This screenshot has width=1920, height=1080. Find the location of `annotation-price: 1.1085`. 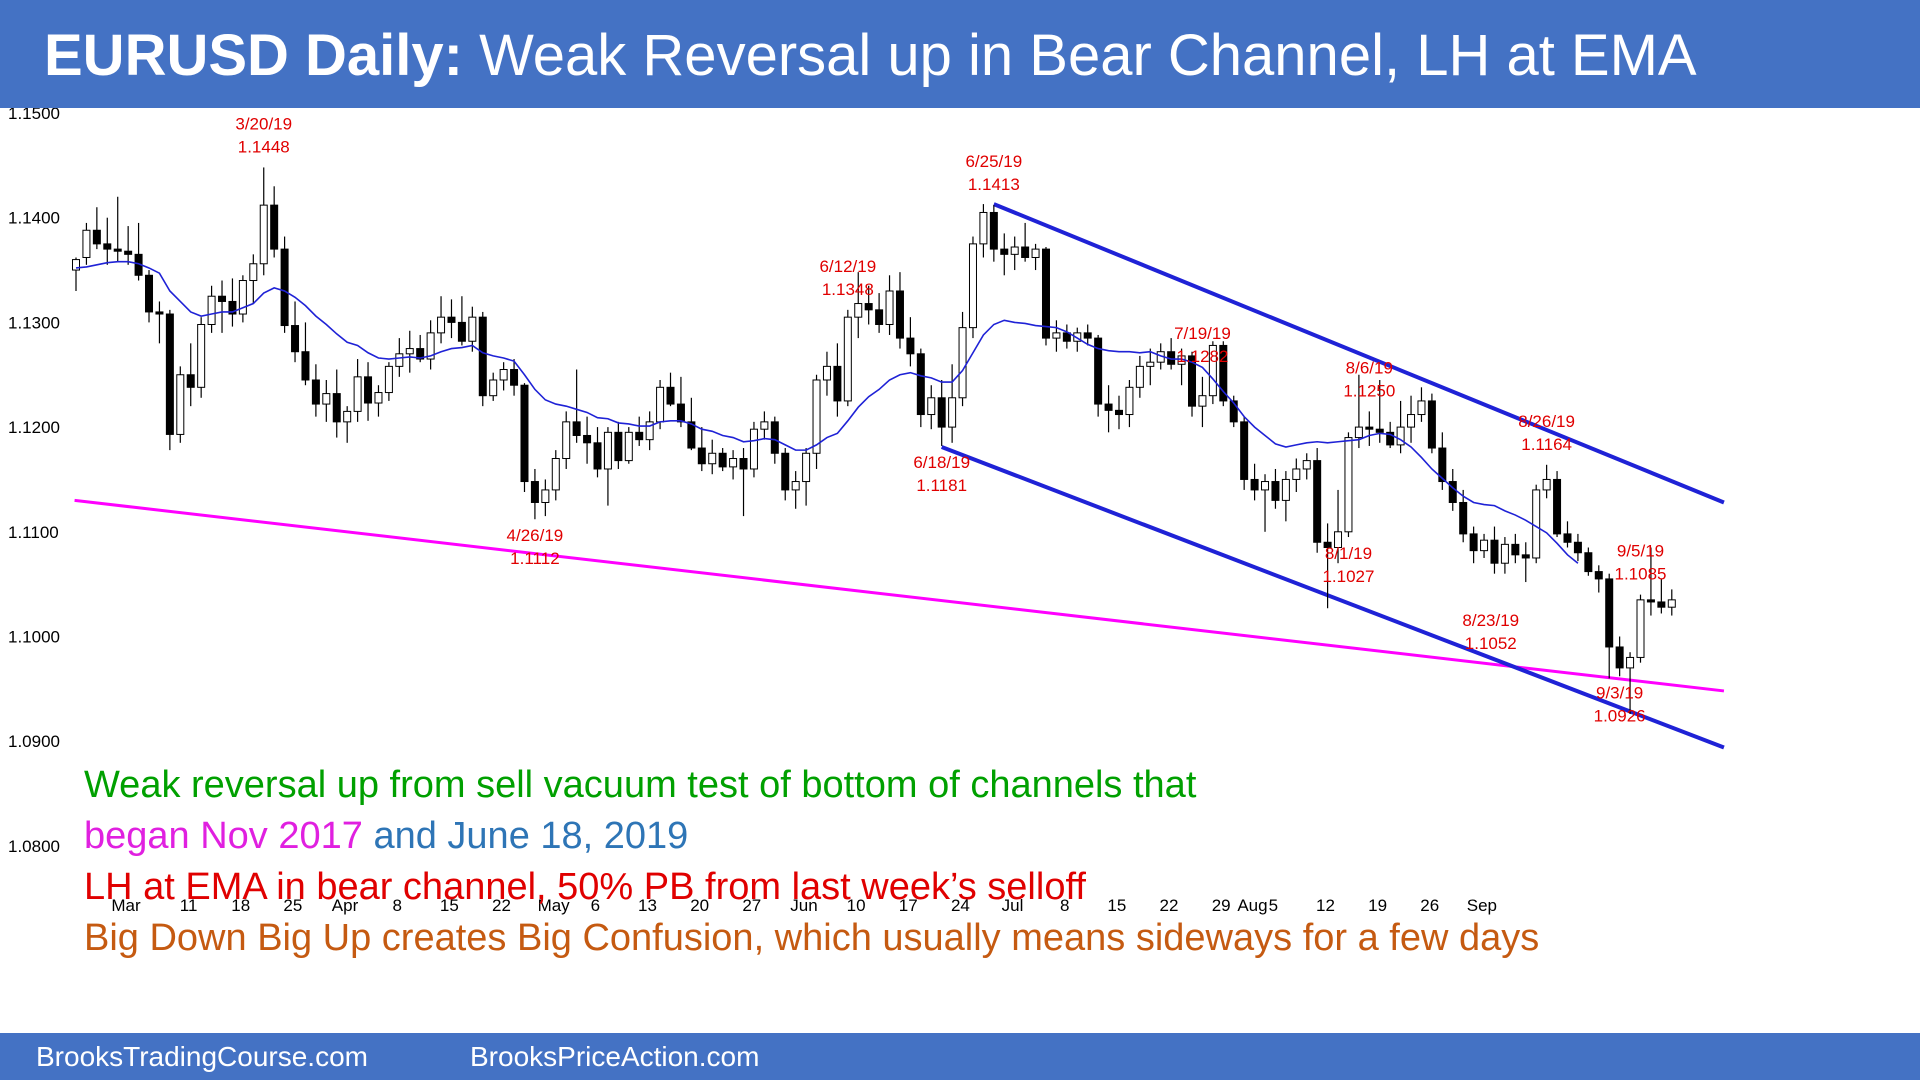

annotation-price: 1.1085 is located at coordinates (1641, 574).